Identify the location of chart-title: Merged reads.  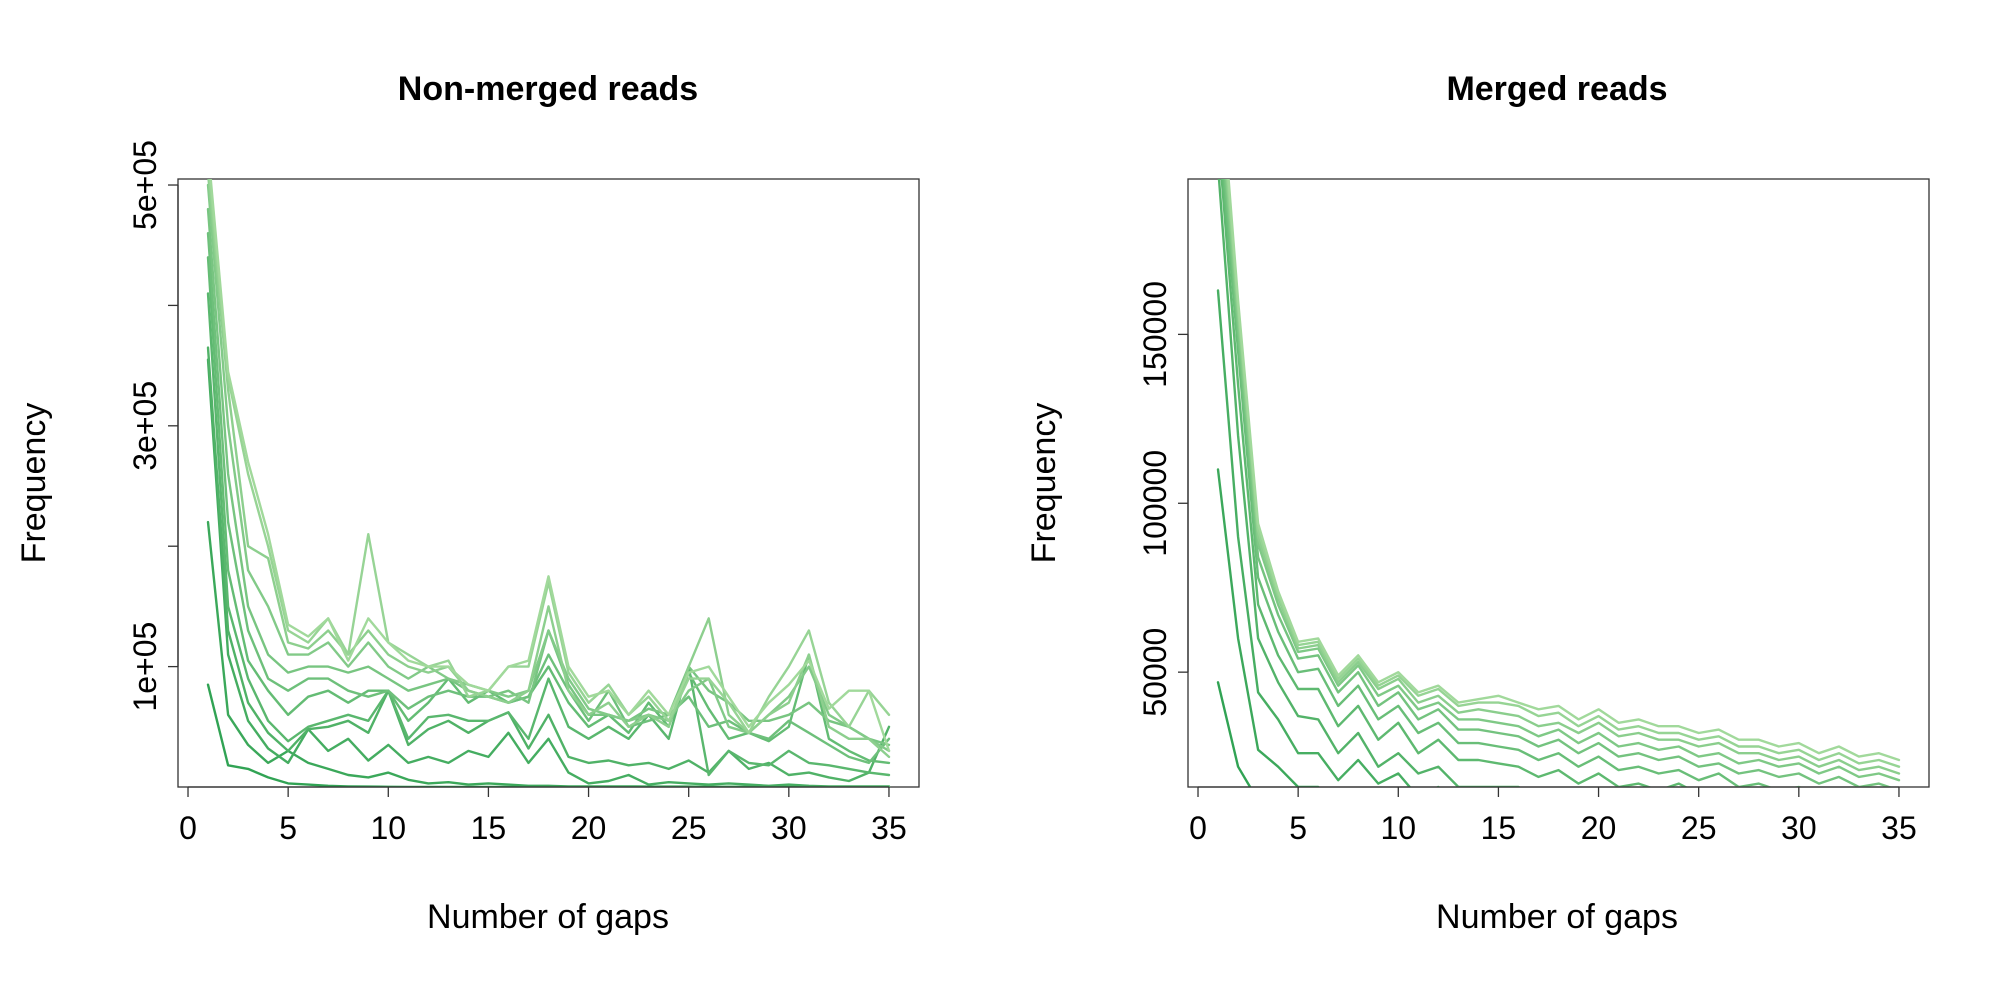
(1556, 89).